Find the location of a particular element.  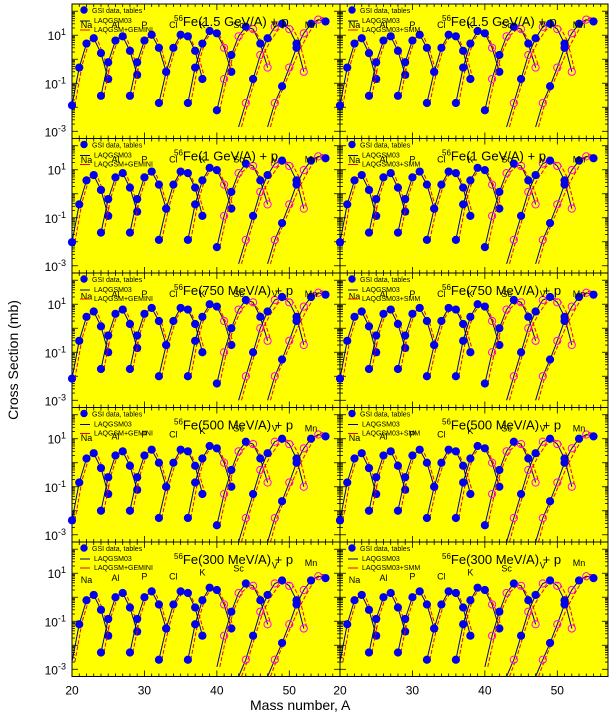

x-tick-label-right: 40 is located at coordinates (485, 691).